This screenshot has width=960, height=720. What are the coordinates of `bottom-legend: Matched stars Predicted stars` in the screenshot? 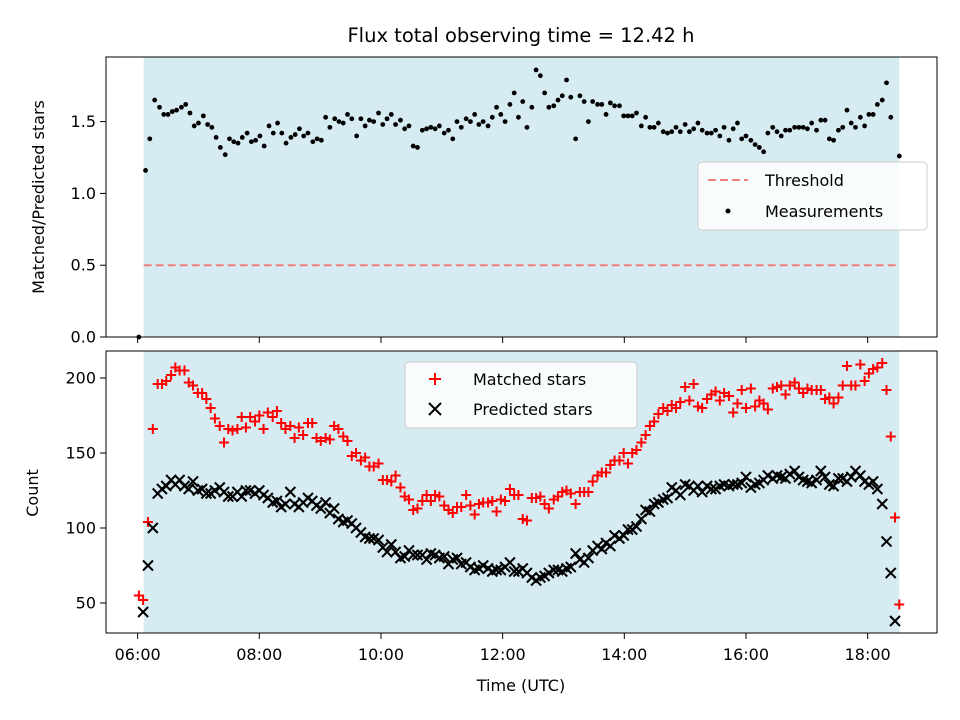 It's located at (521, 395).